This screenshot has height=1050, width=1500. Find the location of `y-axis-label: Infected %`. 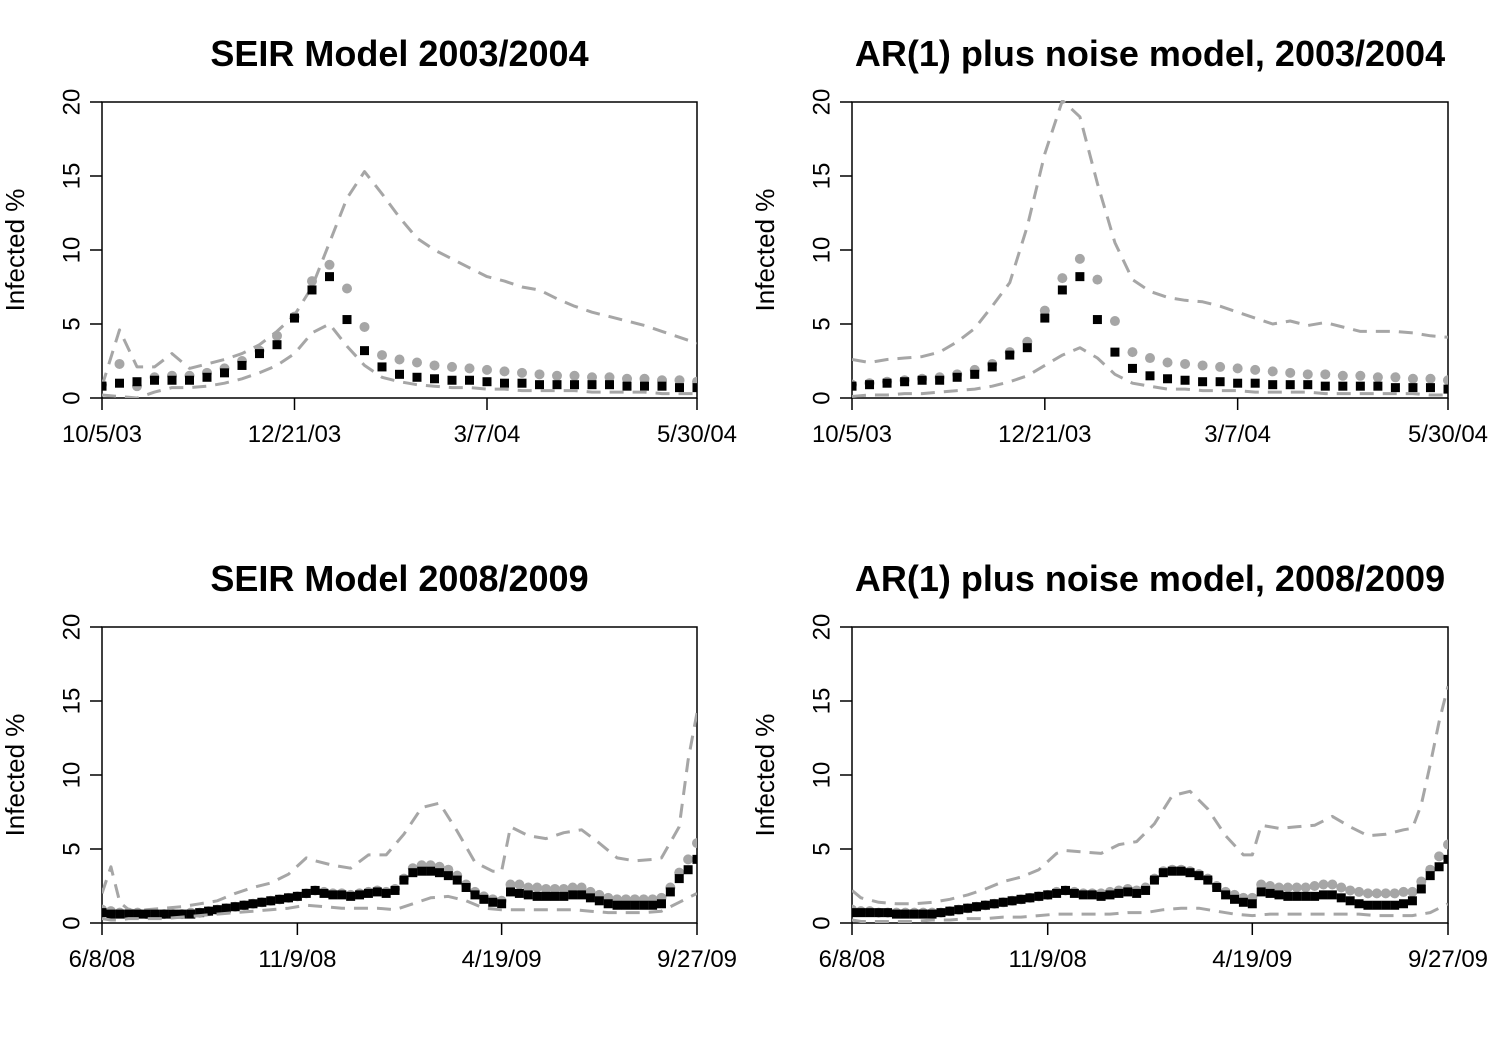

y-axis-label: Infected % is located at coordinates (15, 775).